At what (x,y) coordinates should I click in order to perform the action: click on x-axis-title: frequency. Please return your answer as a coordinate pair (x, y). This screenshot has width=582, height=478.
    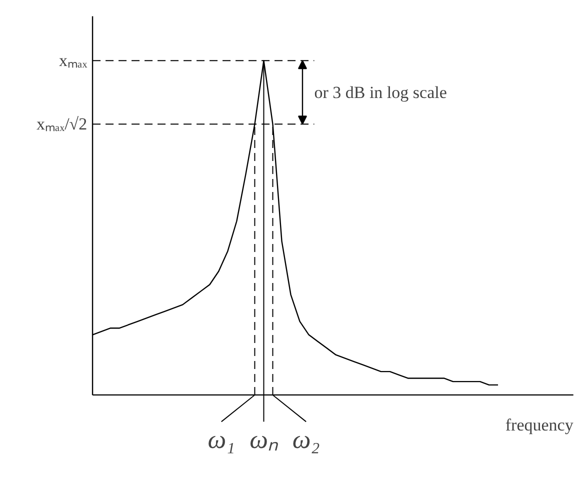
    Looking at the image, I should click on (539, 425).